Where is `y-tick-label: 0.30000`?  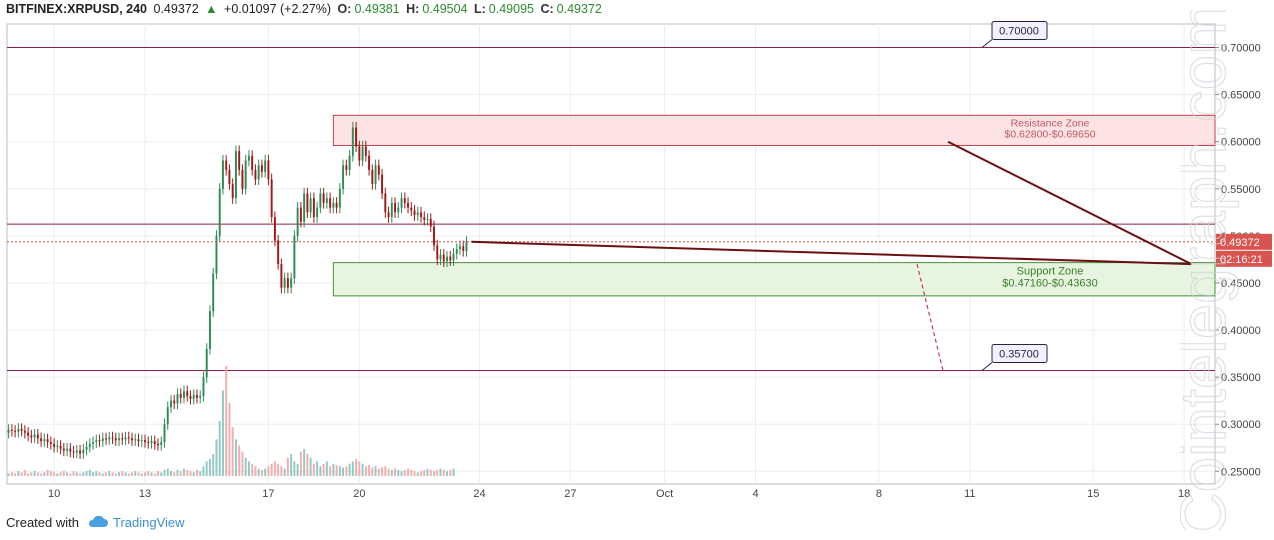
y-tick-label: 0.30000 is located at coordinates (1241, 425).